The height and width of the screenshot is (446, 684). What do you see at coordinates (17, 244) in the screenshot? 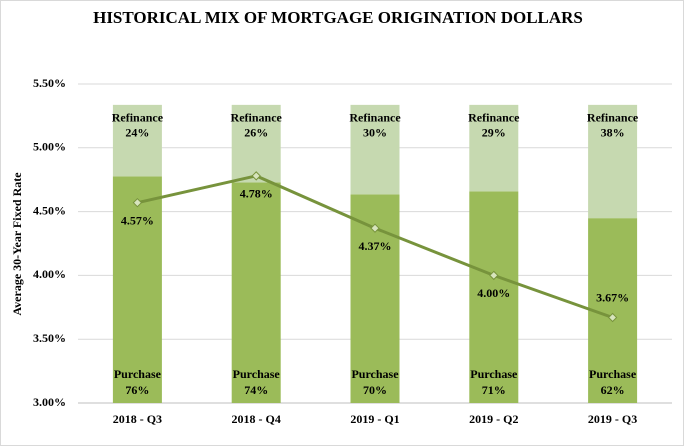
I see `y-axis-label: Average 30-Year Fixed Rate` at bounding box center [17, 244].